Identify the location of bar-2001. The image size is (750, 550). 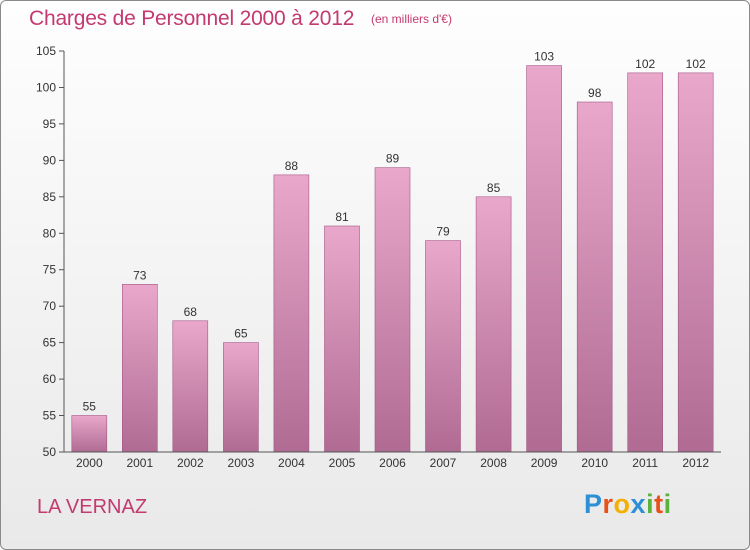
(140, 368).